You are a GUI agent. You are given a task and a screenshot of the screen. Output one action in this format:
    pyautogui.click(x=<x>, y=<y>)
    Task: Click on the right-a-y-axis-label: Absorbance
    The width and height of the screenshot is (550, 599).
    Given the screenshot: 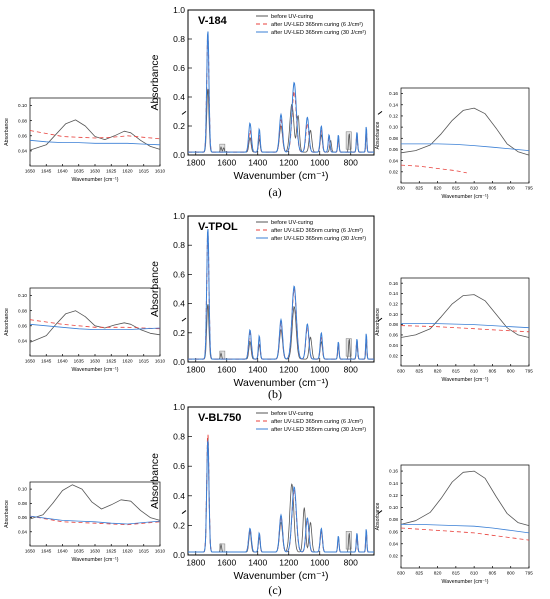 What is the action you would take?
    pyautogui.click(x=378, y=136)
    